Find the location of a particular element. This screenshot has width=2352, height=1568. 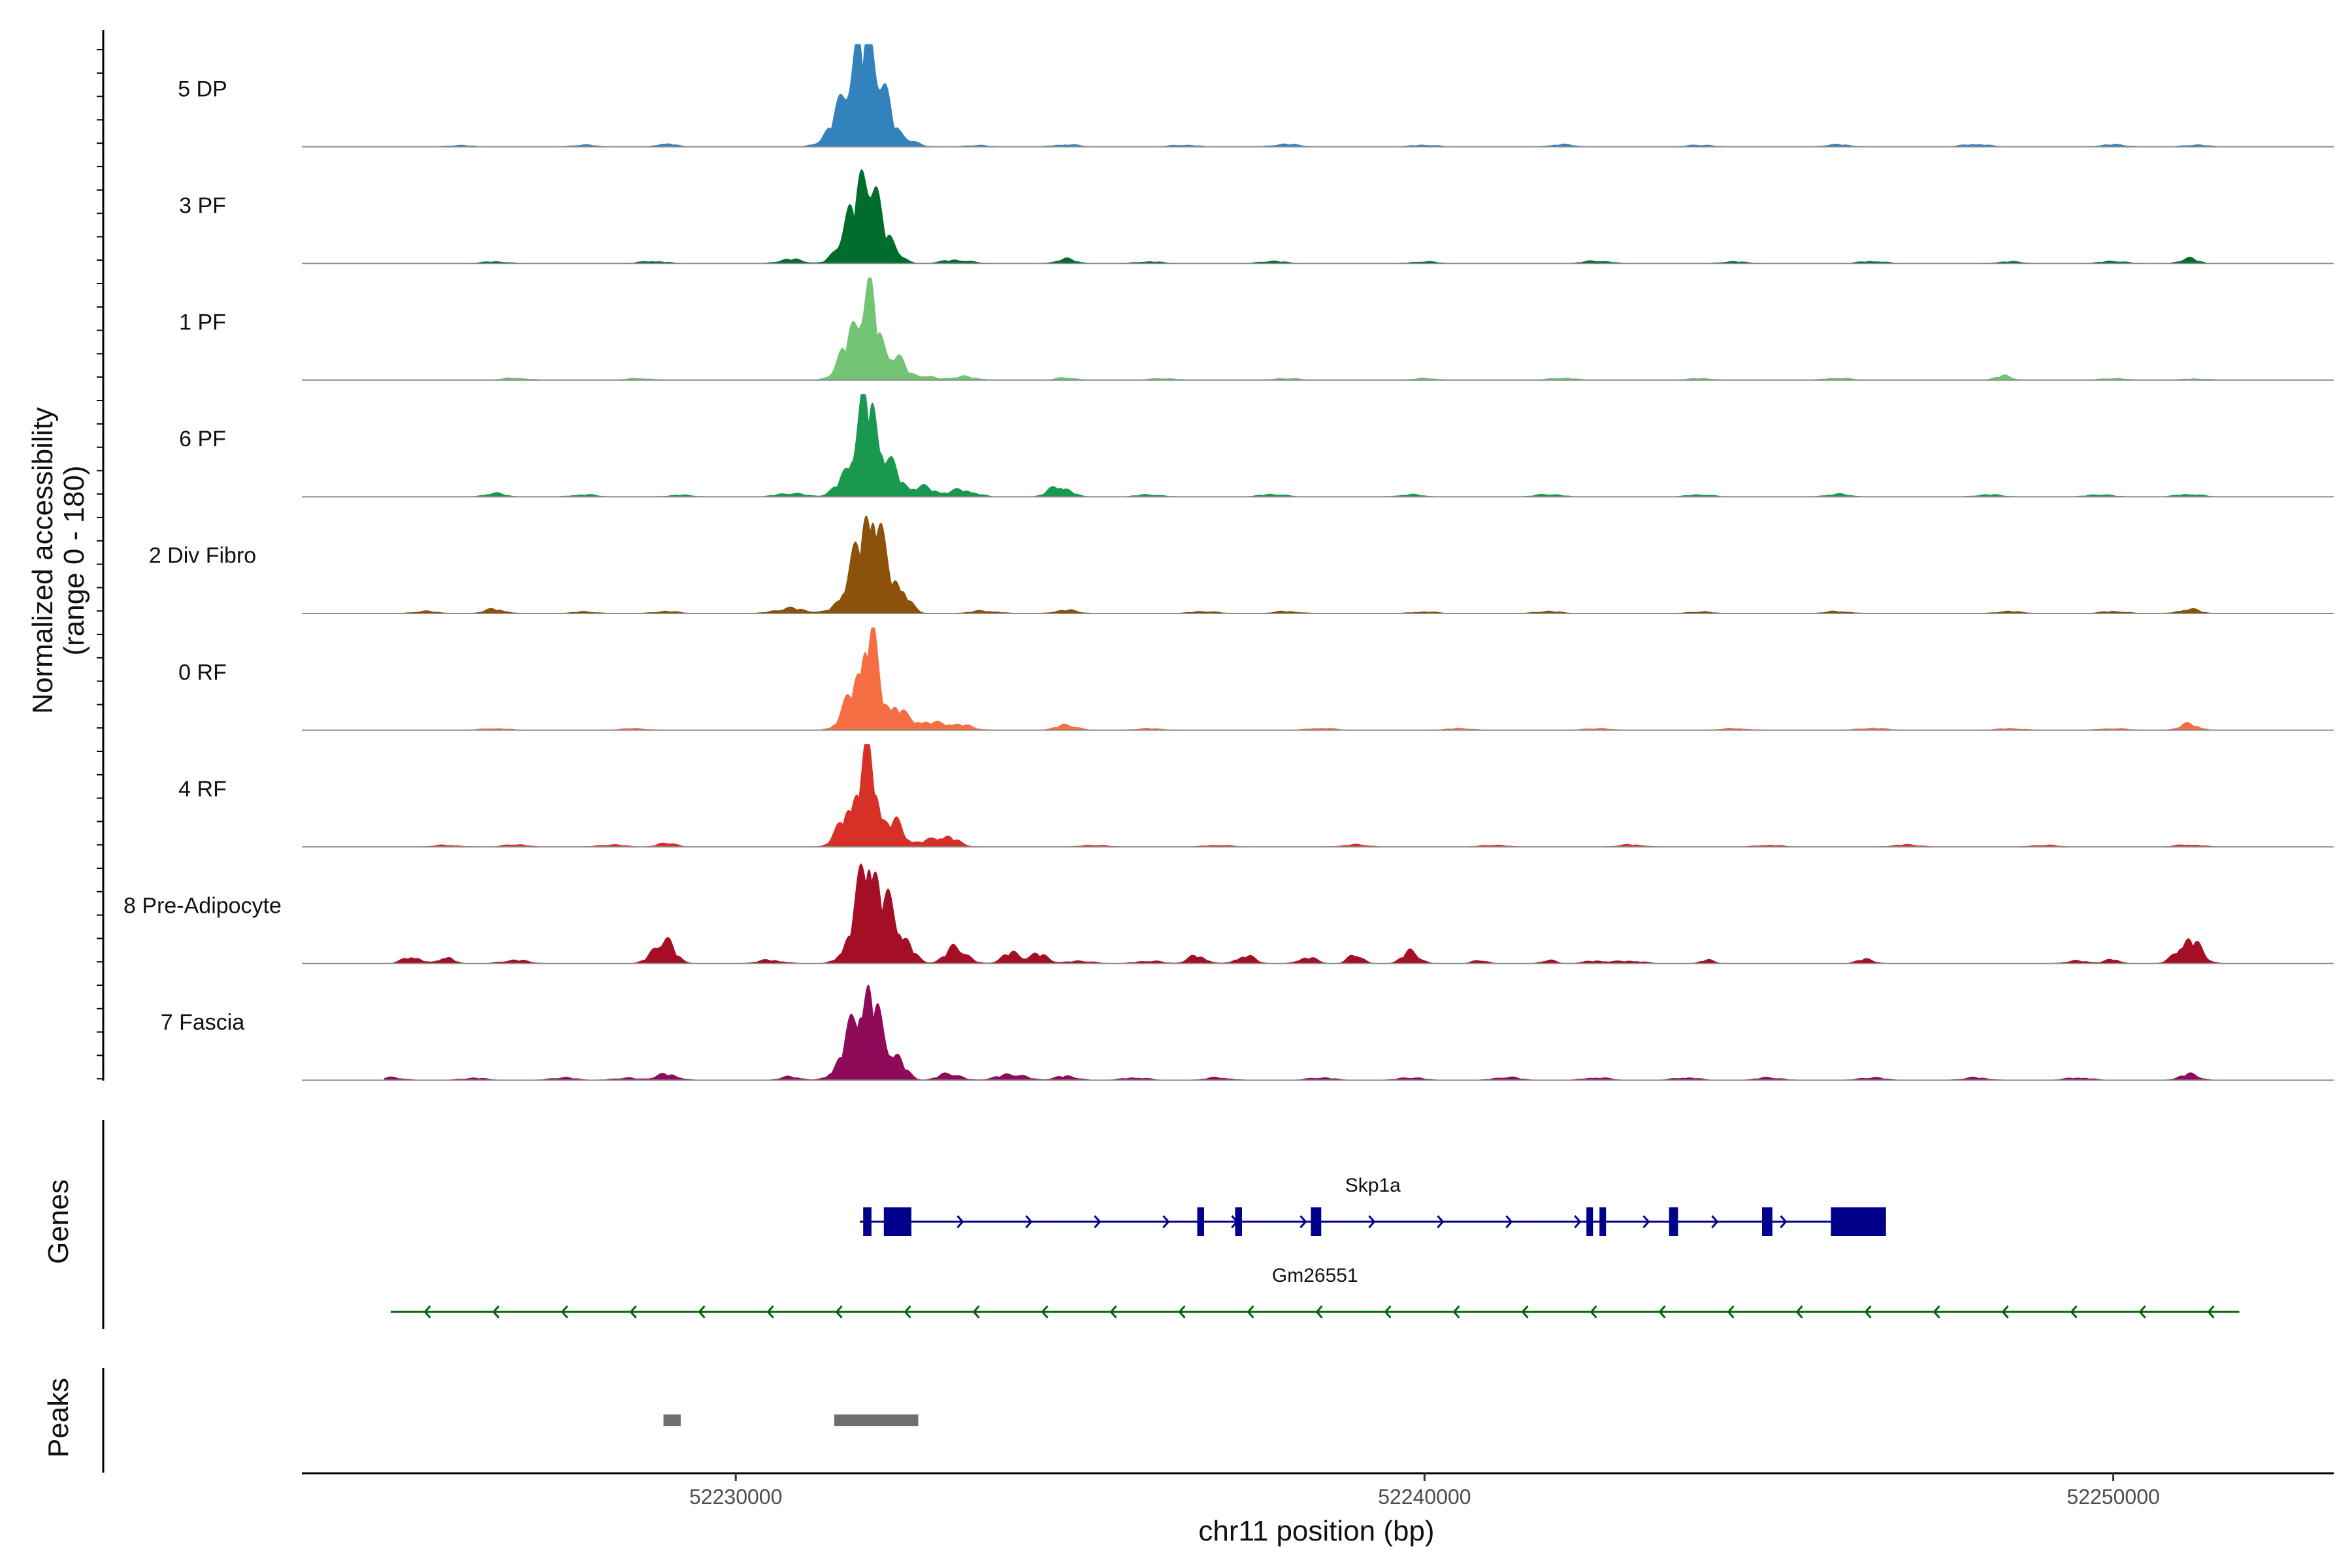

gene-gm26551: Gm26551 is located at coordinates (1315, 1291).